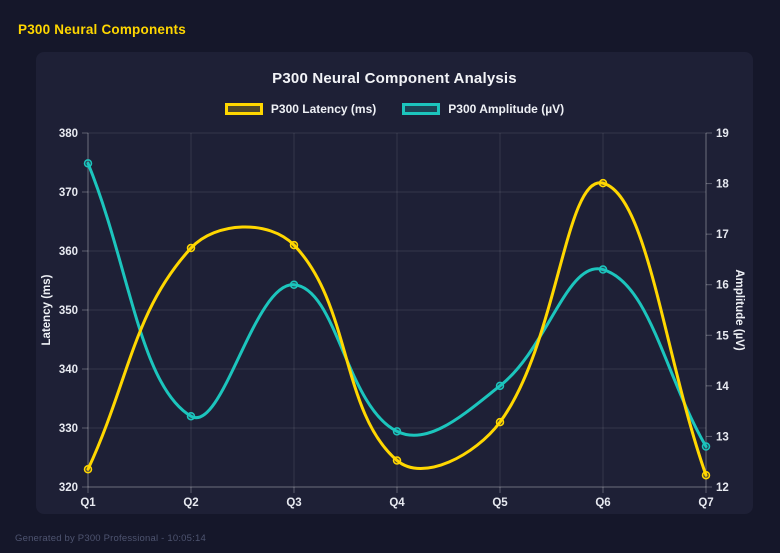  What do you see at coordinates (603, 183) in the screenshot?
I see `latency-point-q6` at bounding box center [603, 183].